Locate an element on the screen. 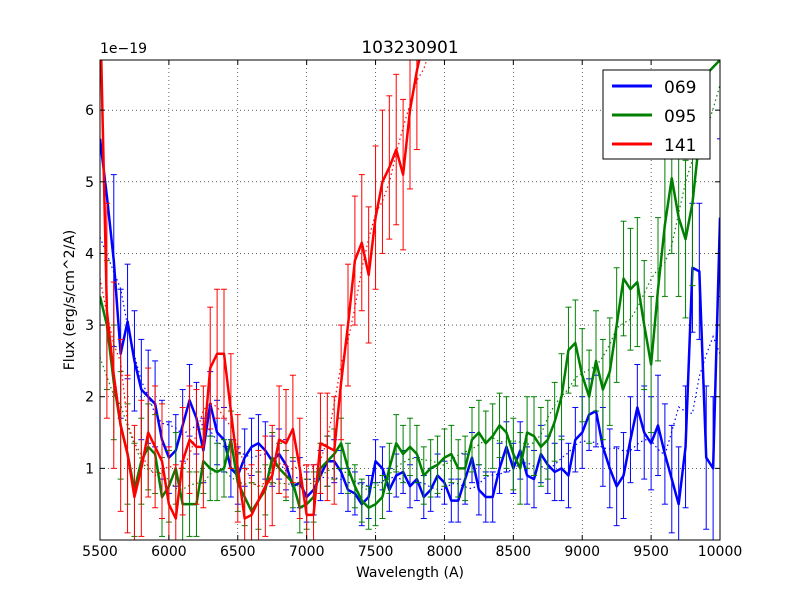  x-tick-label: 7000 is located at coordinates (307, 552).